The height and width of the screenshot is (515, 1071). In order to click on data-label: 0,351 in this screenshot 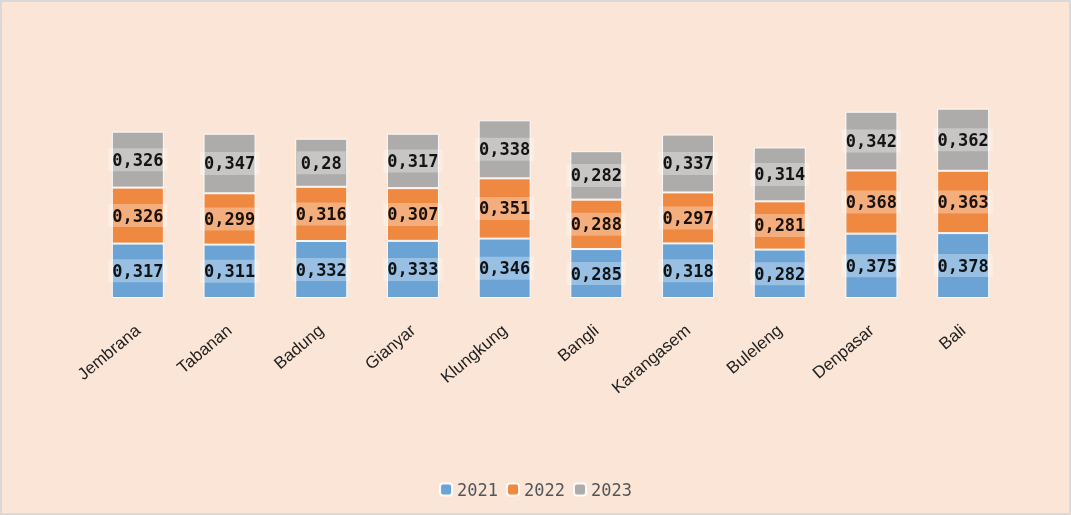, I will do `click(505, 208)`.